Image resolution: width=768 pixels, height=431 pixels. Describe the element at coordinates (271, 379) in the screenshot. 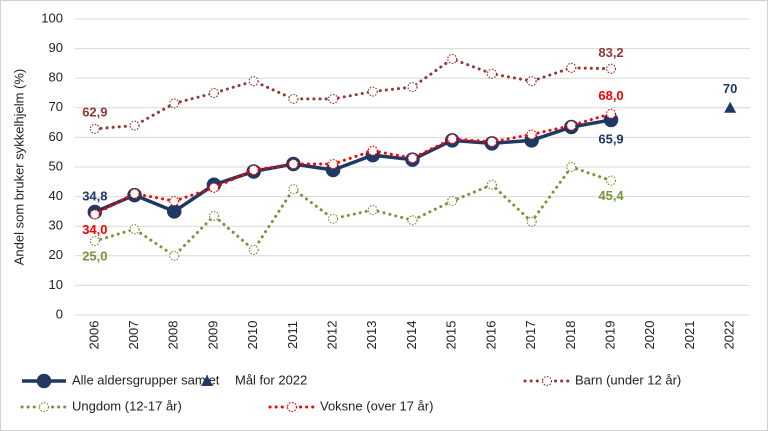

I see `legend-label: Mål for 2022` at that location.